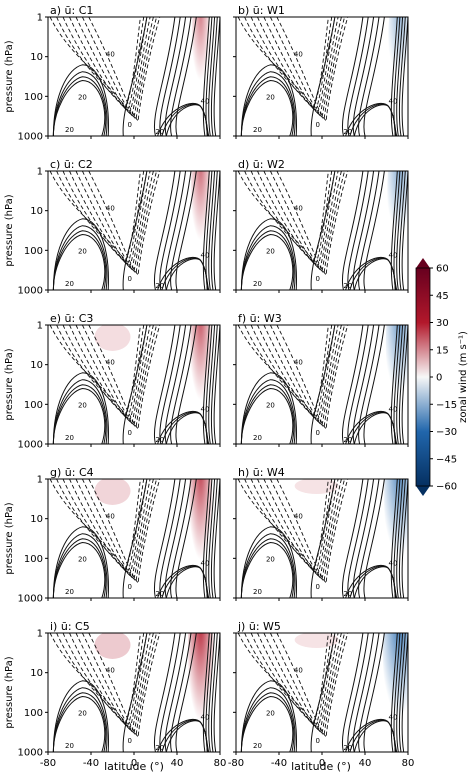  Describe the element at coordinates (261, 472) in the screenshot. I see `panel-title: h) ū: W4` at that location.